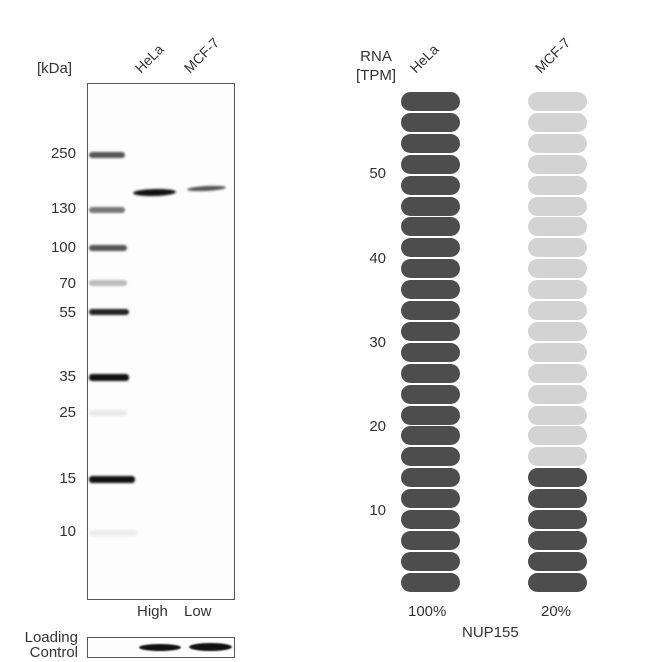 This screenshot has height=662, width=650. I want to click on gene-name-label: NUP155, so click(490, 632).